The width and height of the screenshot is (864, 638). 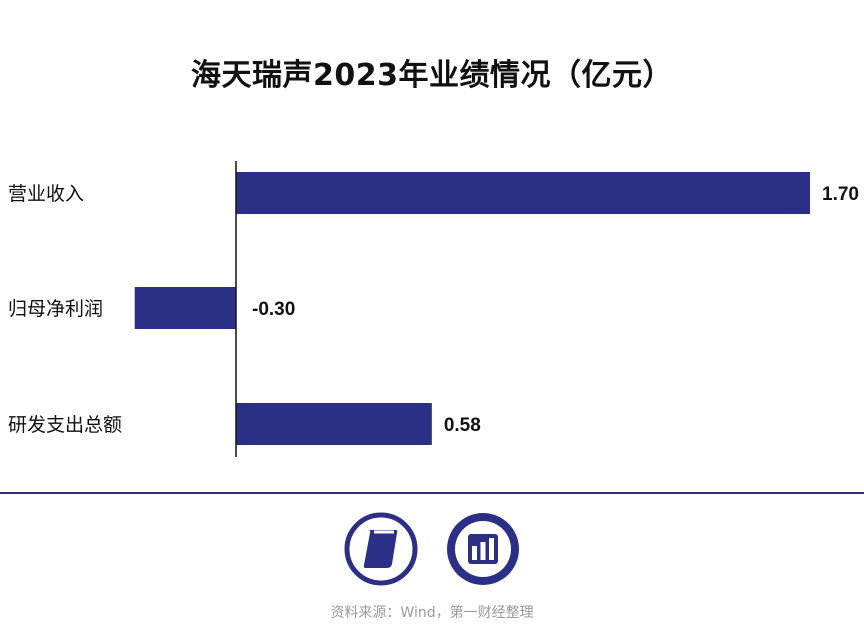 What do you see at coordinates (273, 309) in the screenshot?
I see `value-label-1: -0.30` at bounding box center [273, 309].